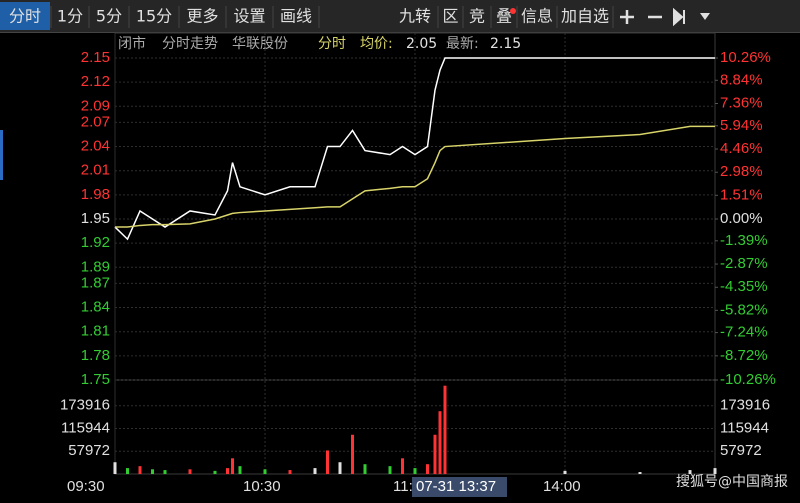 This screenshot has height=503, width=800. I want to click on y-tick-label: 1.89, so click(95, 266).